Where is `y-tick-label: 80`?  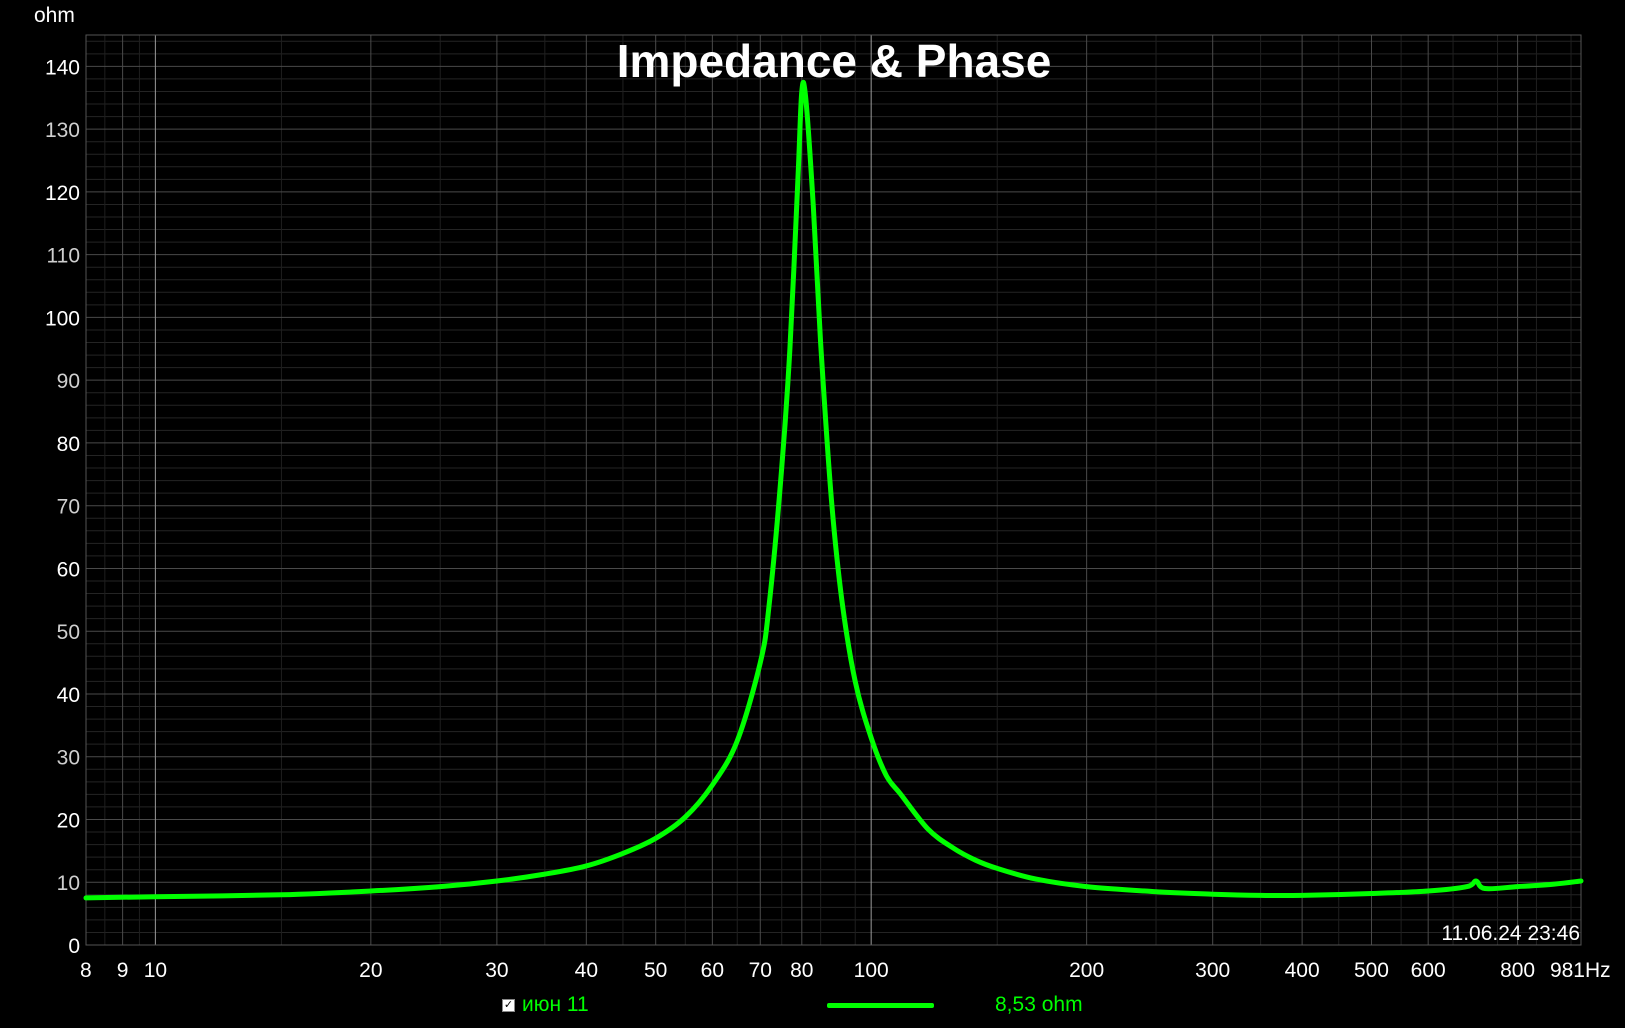
y-tick-label: 80 is located at coordinates (68, 444).